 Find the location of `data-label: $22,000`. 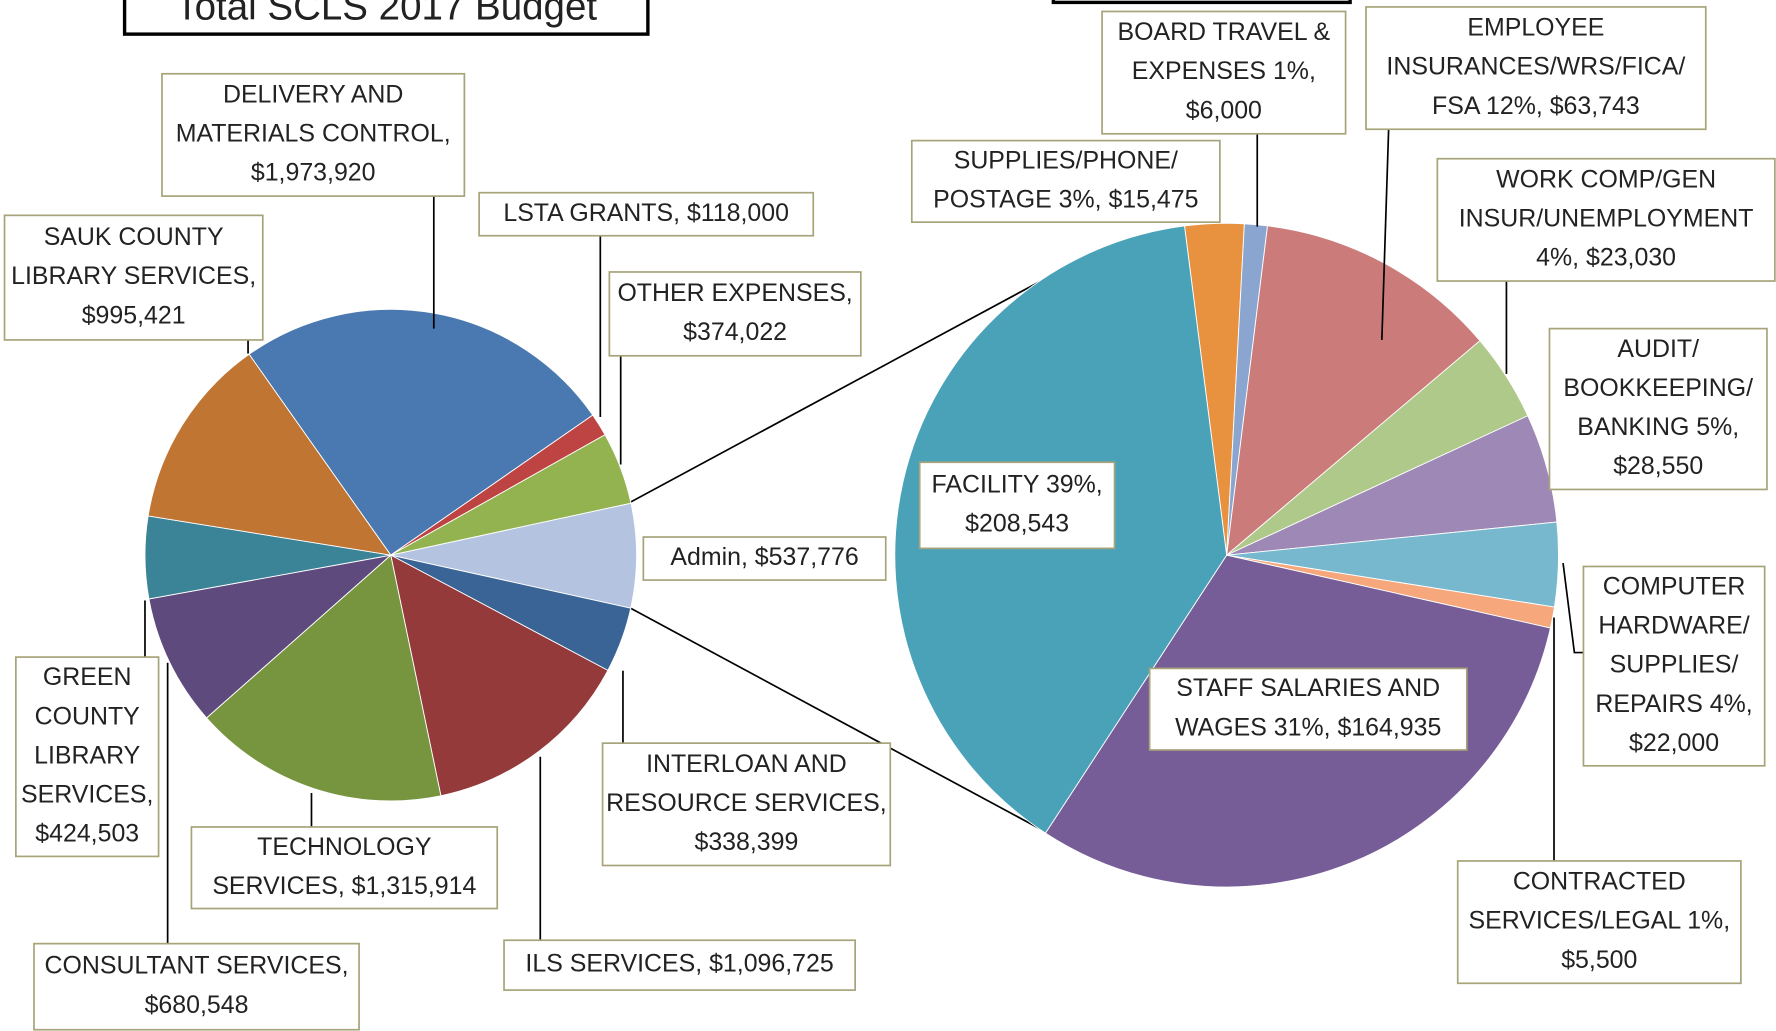

data-label: $22,000 is located at coordinates (1674, 743).